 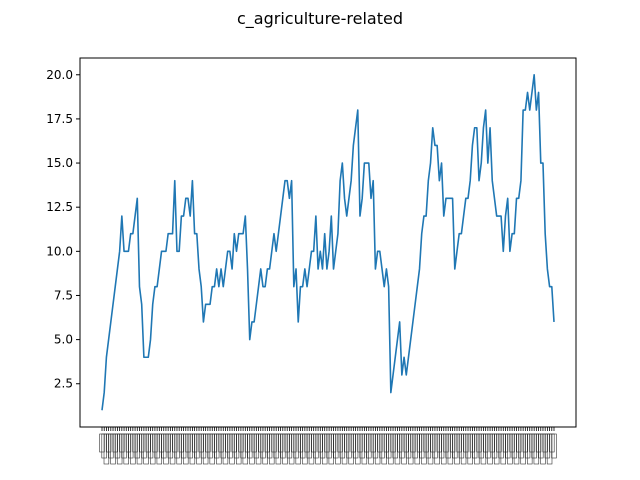 I want to click on y-tick-label: 7.5, so click(x=63, y=295).